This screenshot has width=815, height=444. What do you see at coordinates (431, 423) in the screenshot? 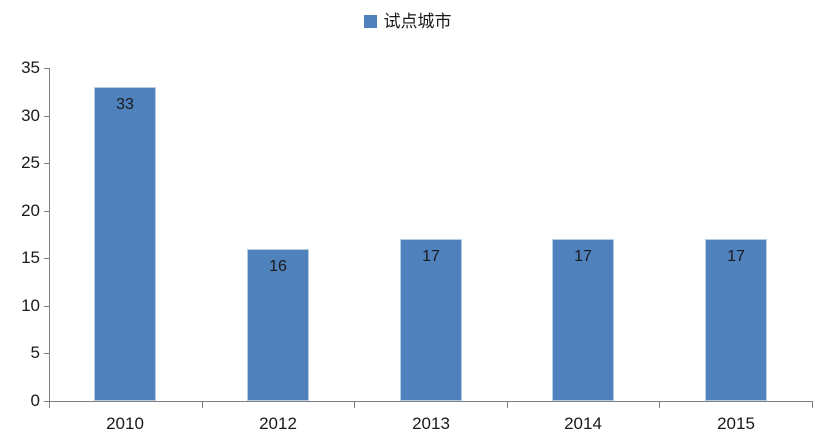
I see `x-axis-label: 2013` at bounding box center [431, 423].